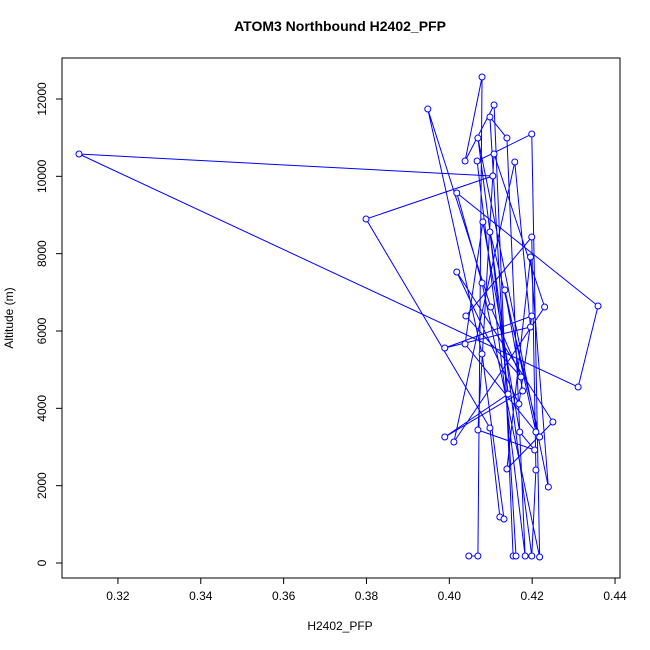 The image size is (650, 650). What do you see at coordinates (450, 596) in the screenshot?
I see `x-tick-label: 0.40` at bounding box center [450, 596].